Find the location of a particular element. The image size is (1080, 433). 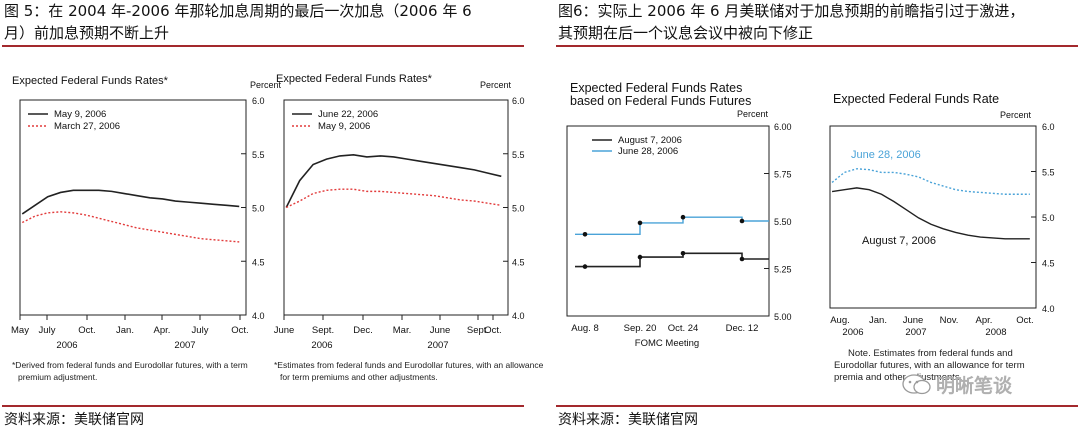

fig5b-year-label: 2007 is located at coordinates (437, 345).